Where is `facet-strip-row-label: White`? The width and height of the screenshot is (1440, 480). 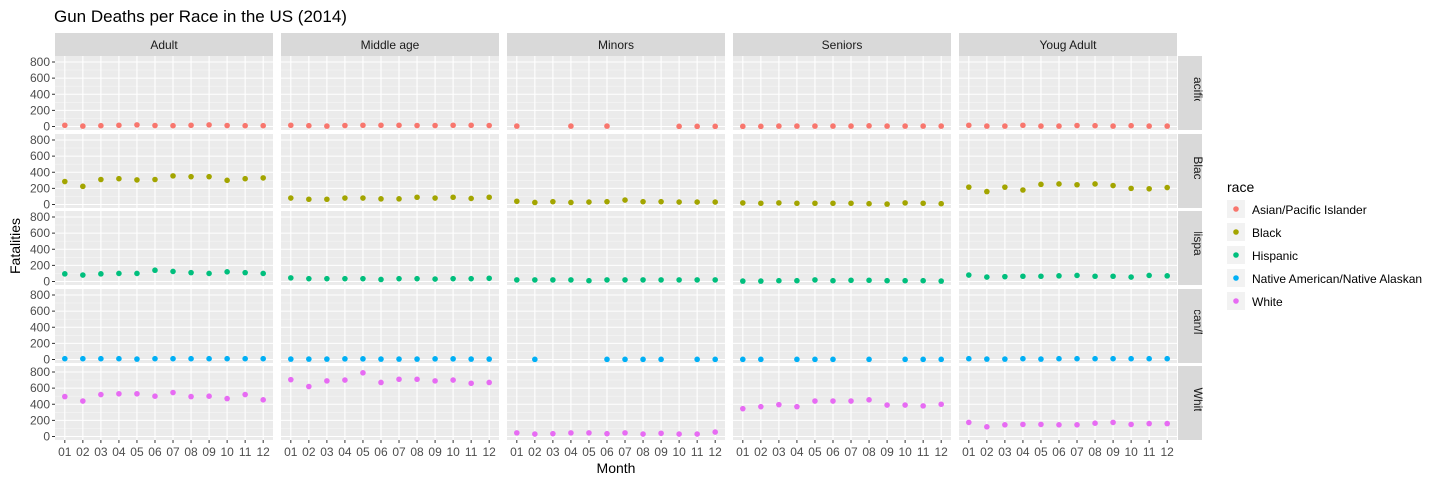 facet-strip-row-label: White is located at coordinates (1198, 403).